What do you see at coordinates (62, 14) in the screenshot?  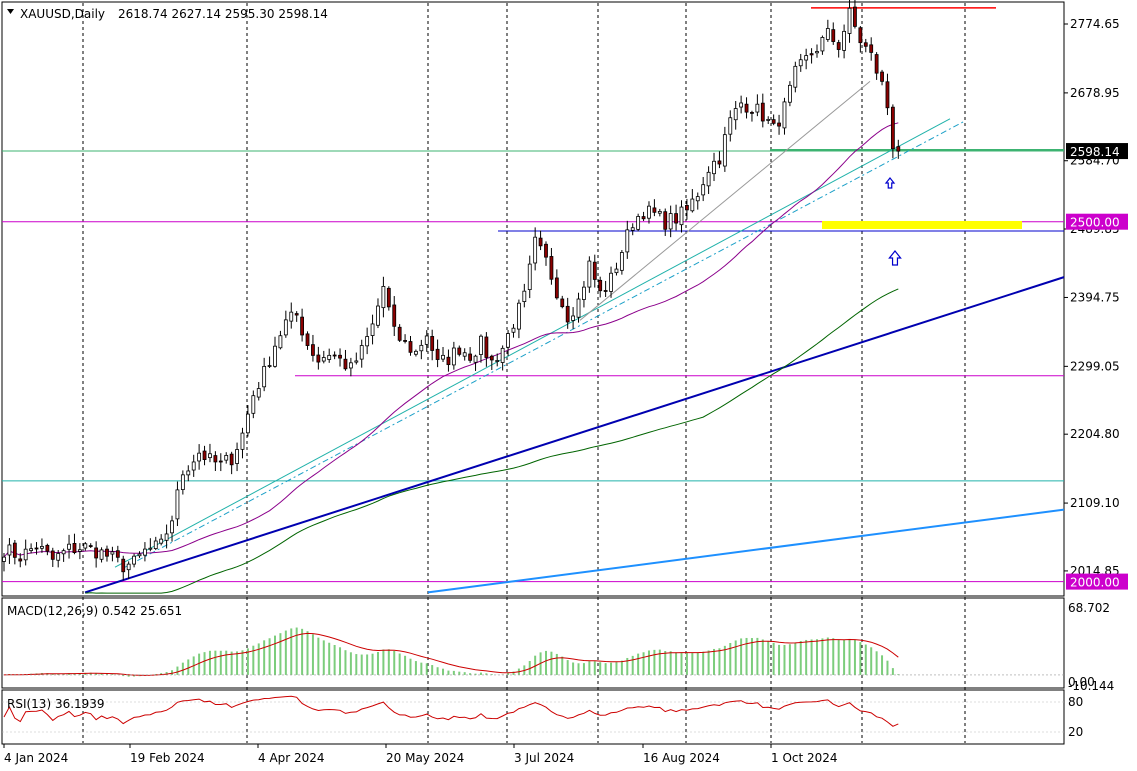 I see `chart-symbol: XAUUSD,Daily` at bounding box center [62, 14].